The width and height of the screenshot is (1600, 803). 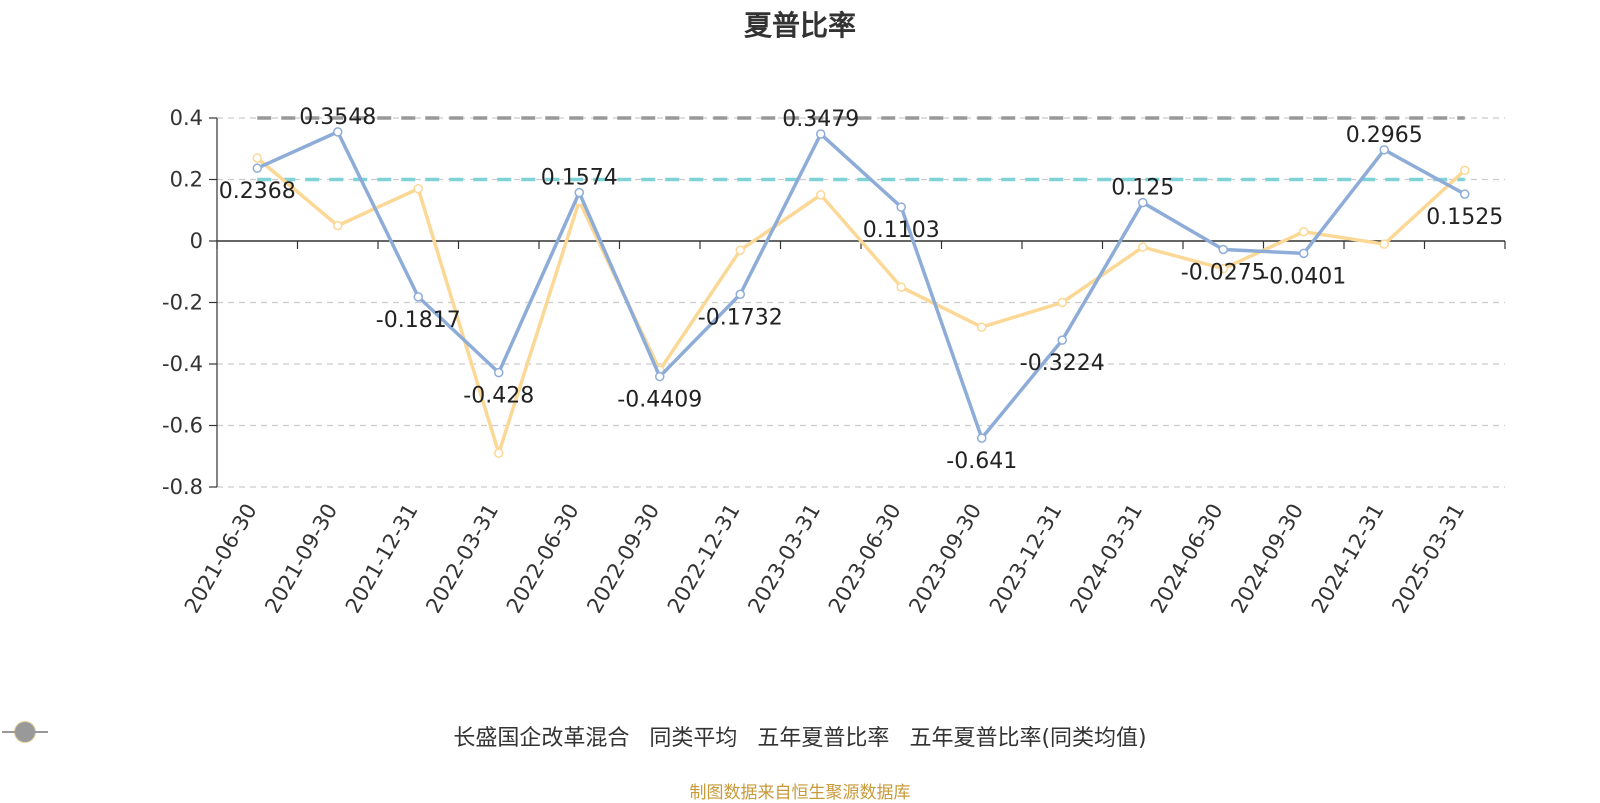 What do you see at coordinates (541, 738) in the screenshot?
I see `legend-label: 长盛国企改革混合` at bounding box center [541, 738].